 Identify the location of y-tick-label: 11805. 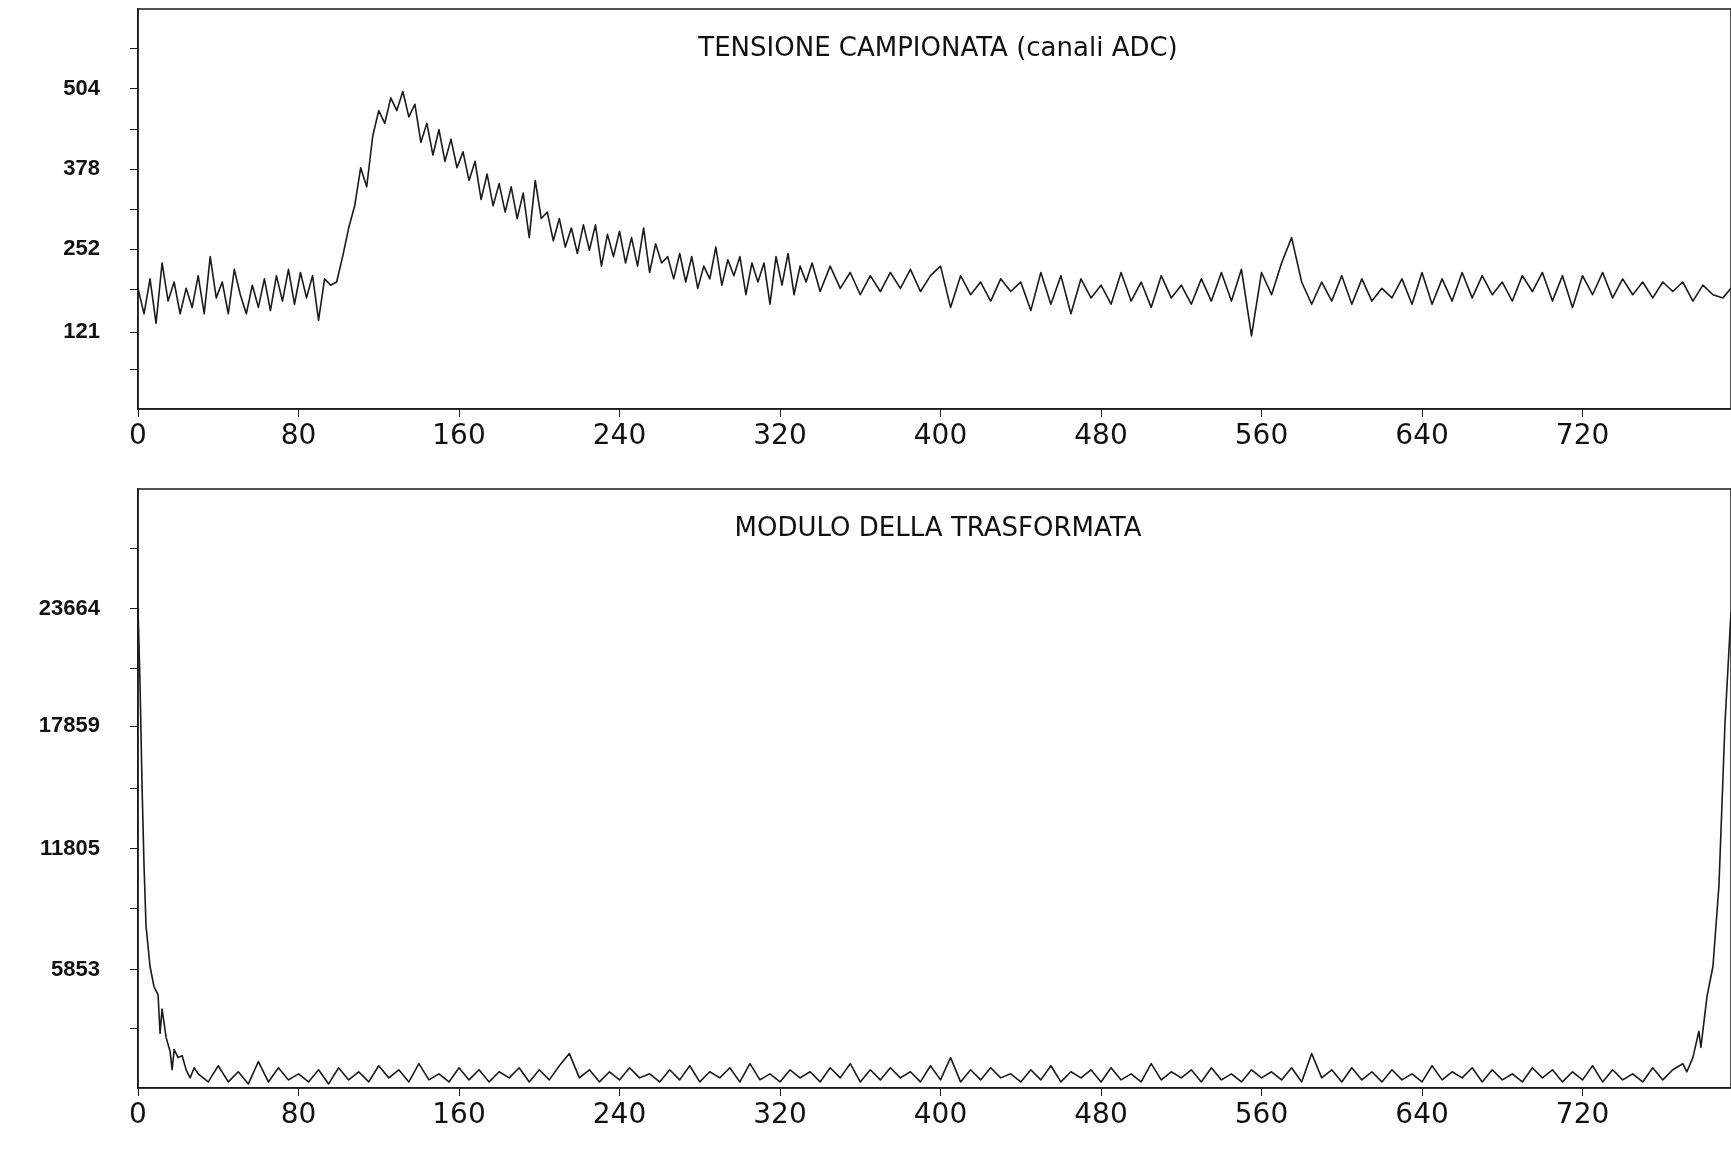
(70, 848).